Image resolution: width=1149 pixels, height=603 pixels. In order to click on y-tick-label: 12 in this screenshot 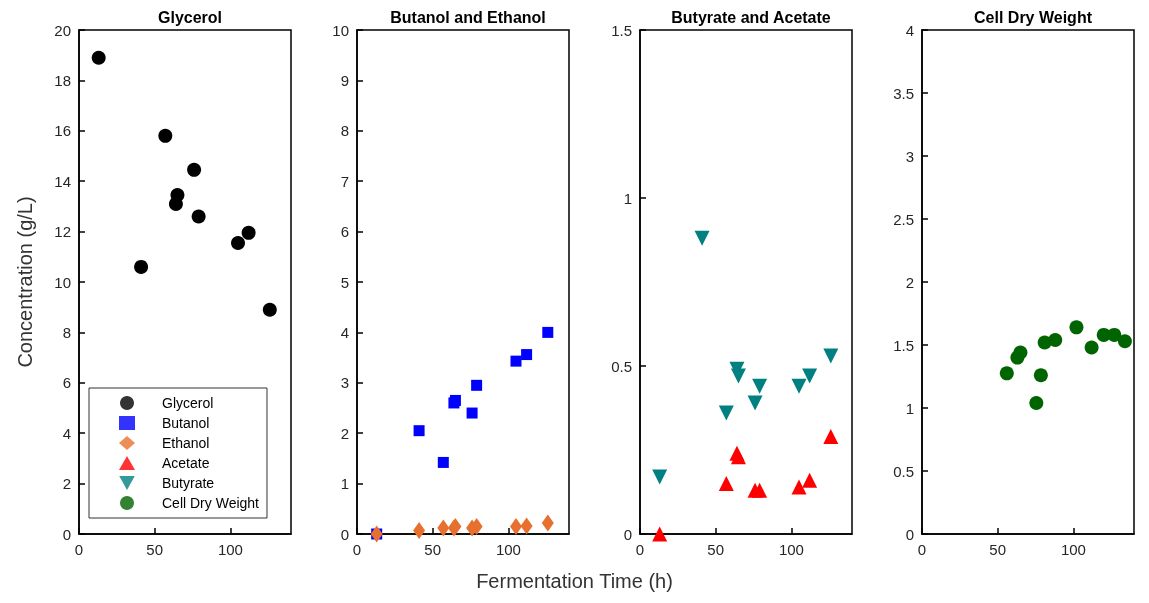, I will do `click(62, 232)`.